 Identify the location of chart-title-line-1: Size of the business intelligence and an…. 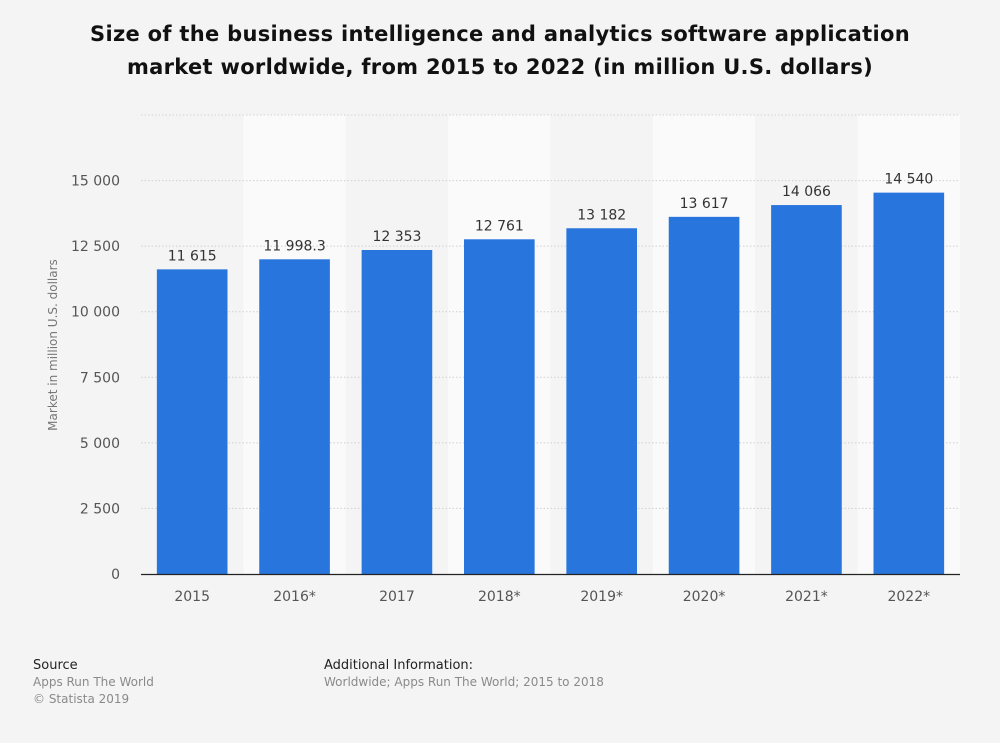
(500, 34).